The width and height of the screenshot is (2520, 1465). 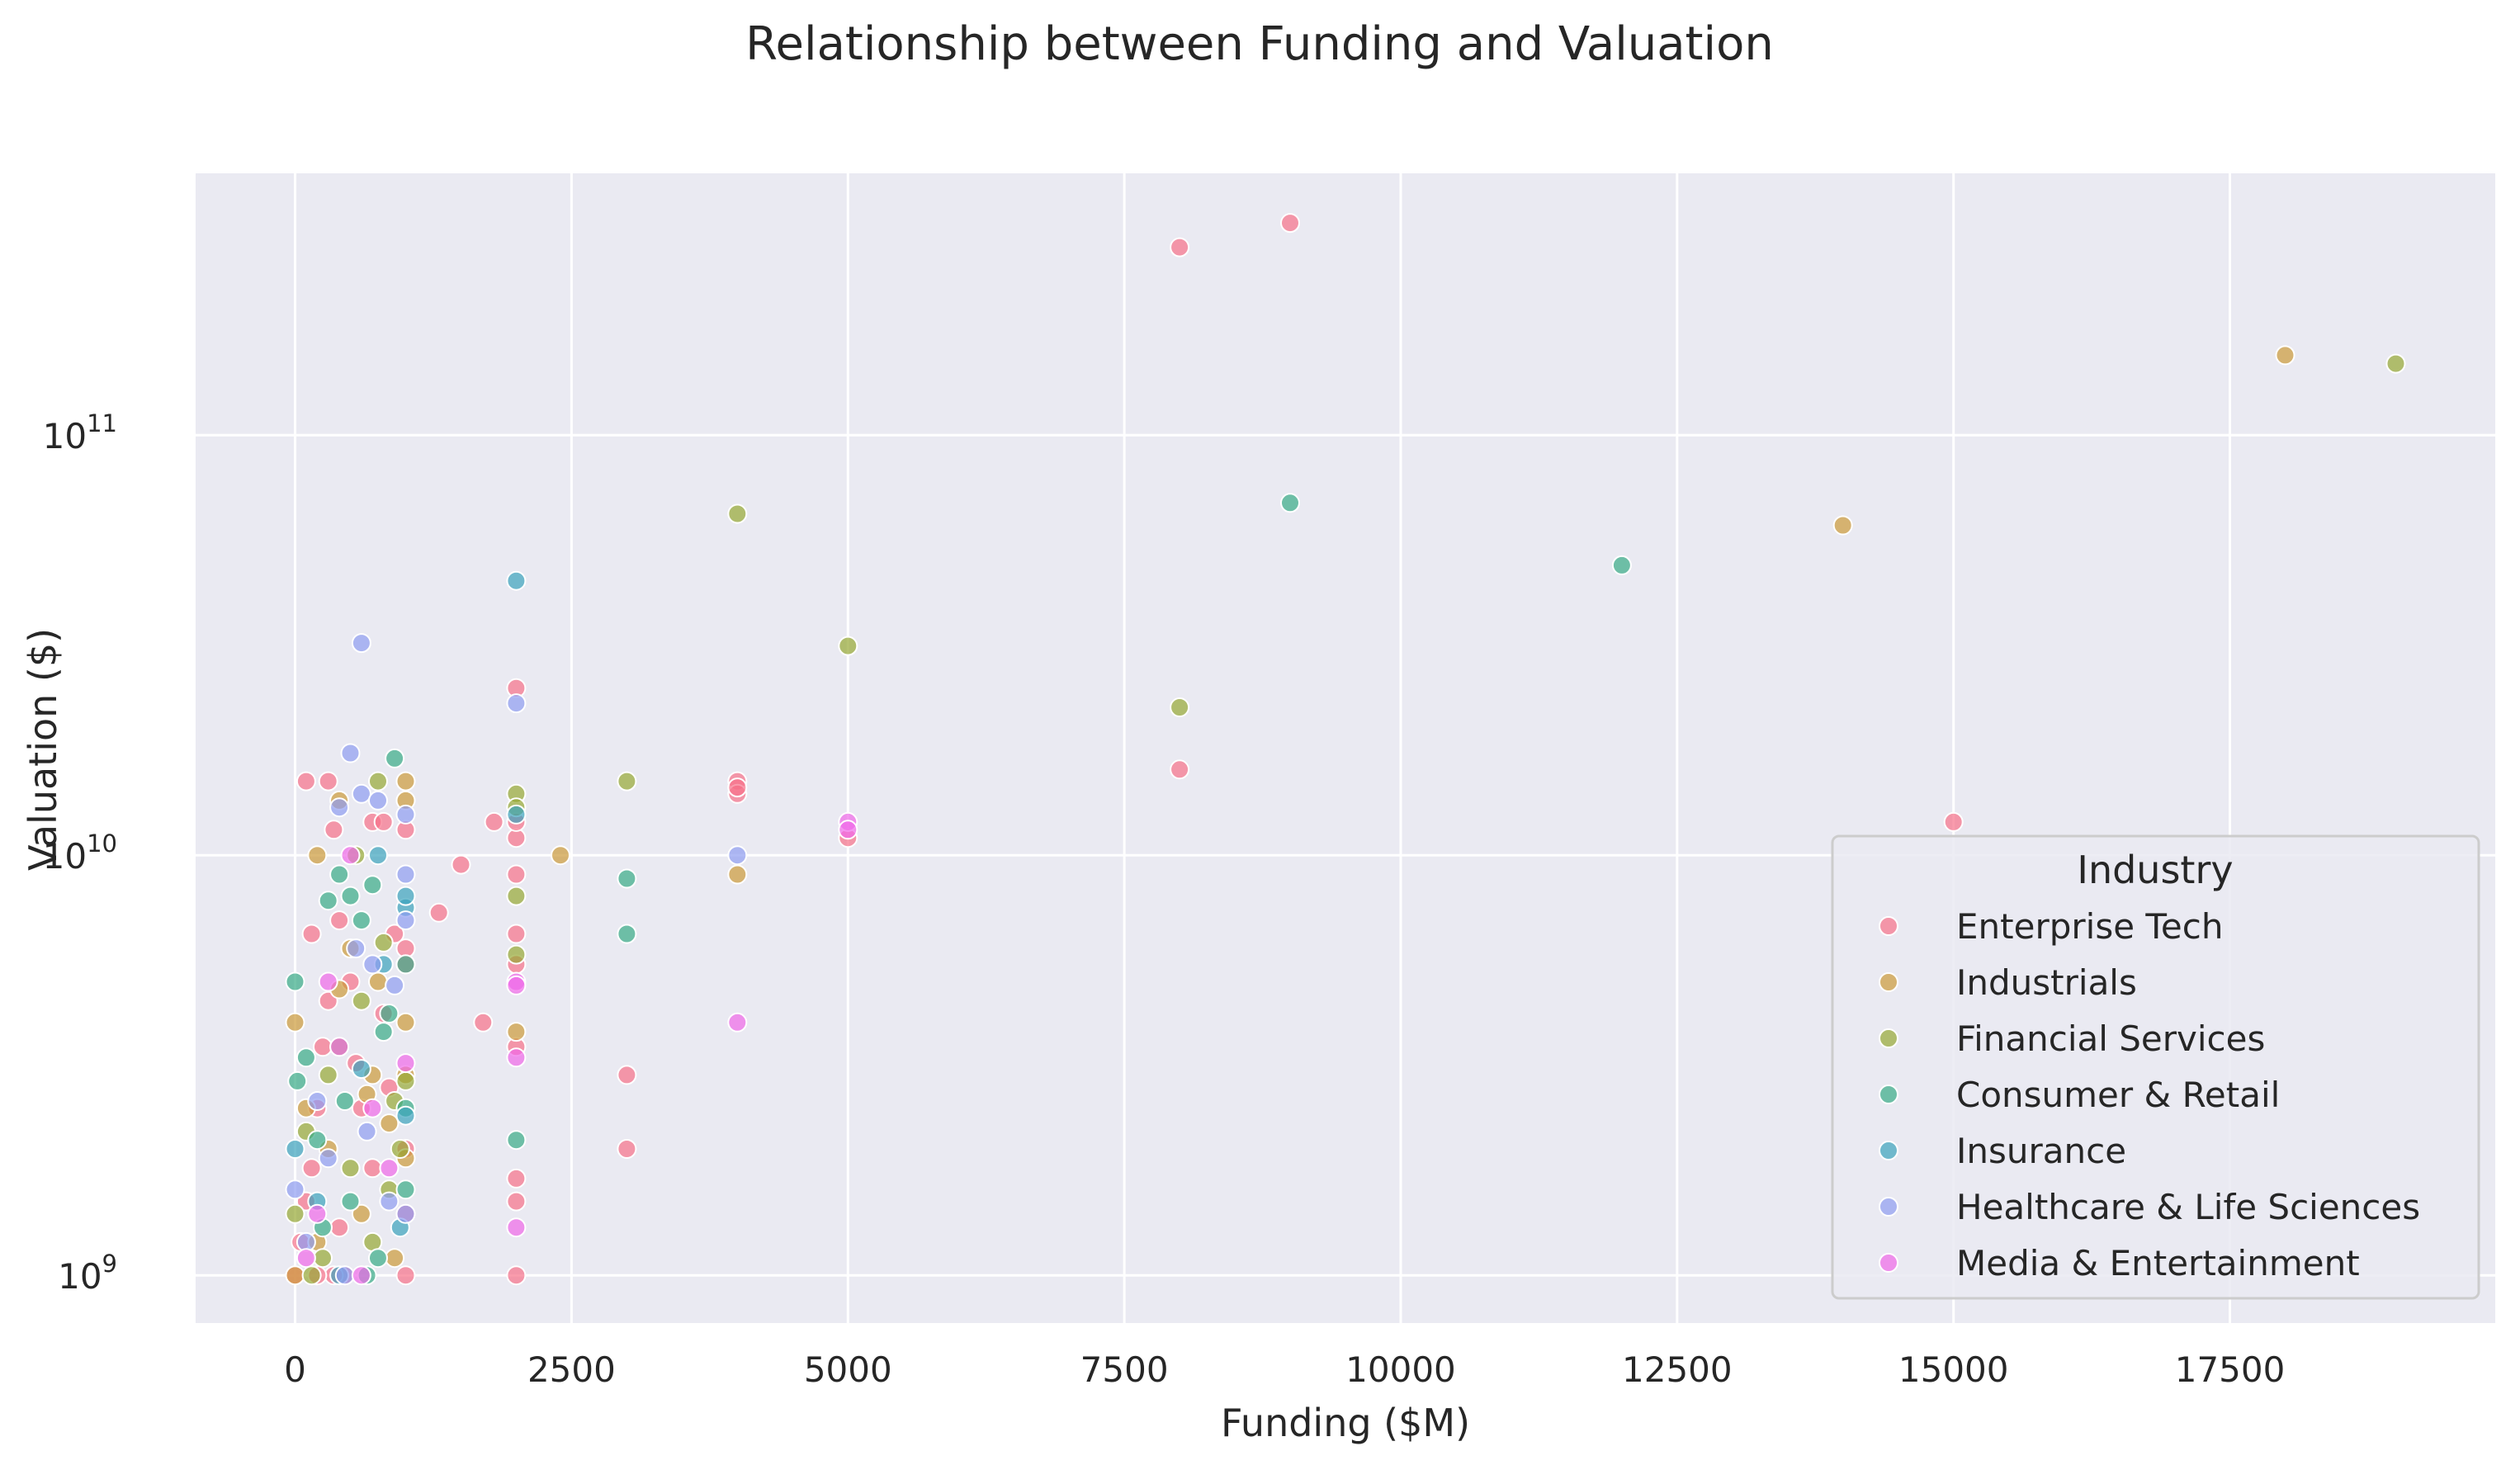 What do you see at coordinates (571, 1369) in the screenshot?
I see `x-tick-label: 2500` at bounding box center [571, 1369].